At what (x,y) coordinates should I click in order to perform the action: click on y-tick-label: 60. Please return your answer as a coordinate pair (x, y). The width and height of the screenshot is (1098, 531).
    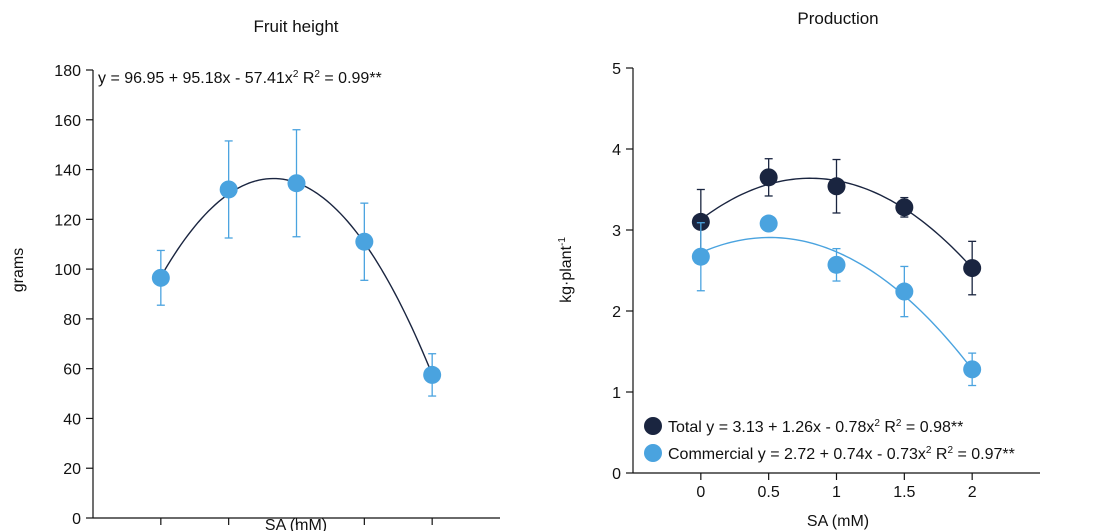
    Looking at the image, I should click on (72, 370).